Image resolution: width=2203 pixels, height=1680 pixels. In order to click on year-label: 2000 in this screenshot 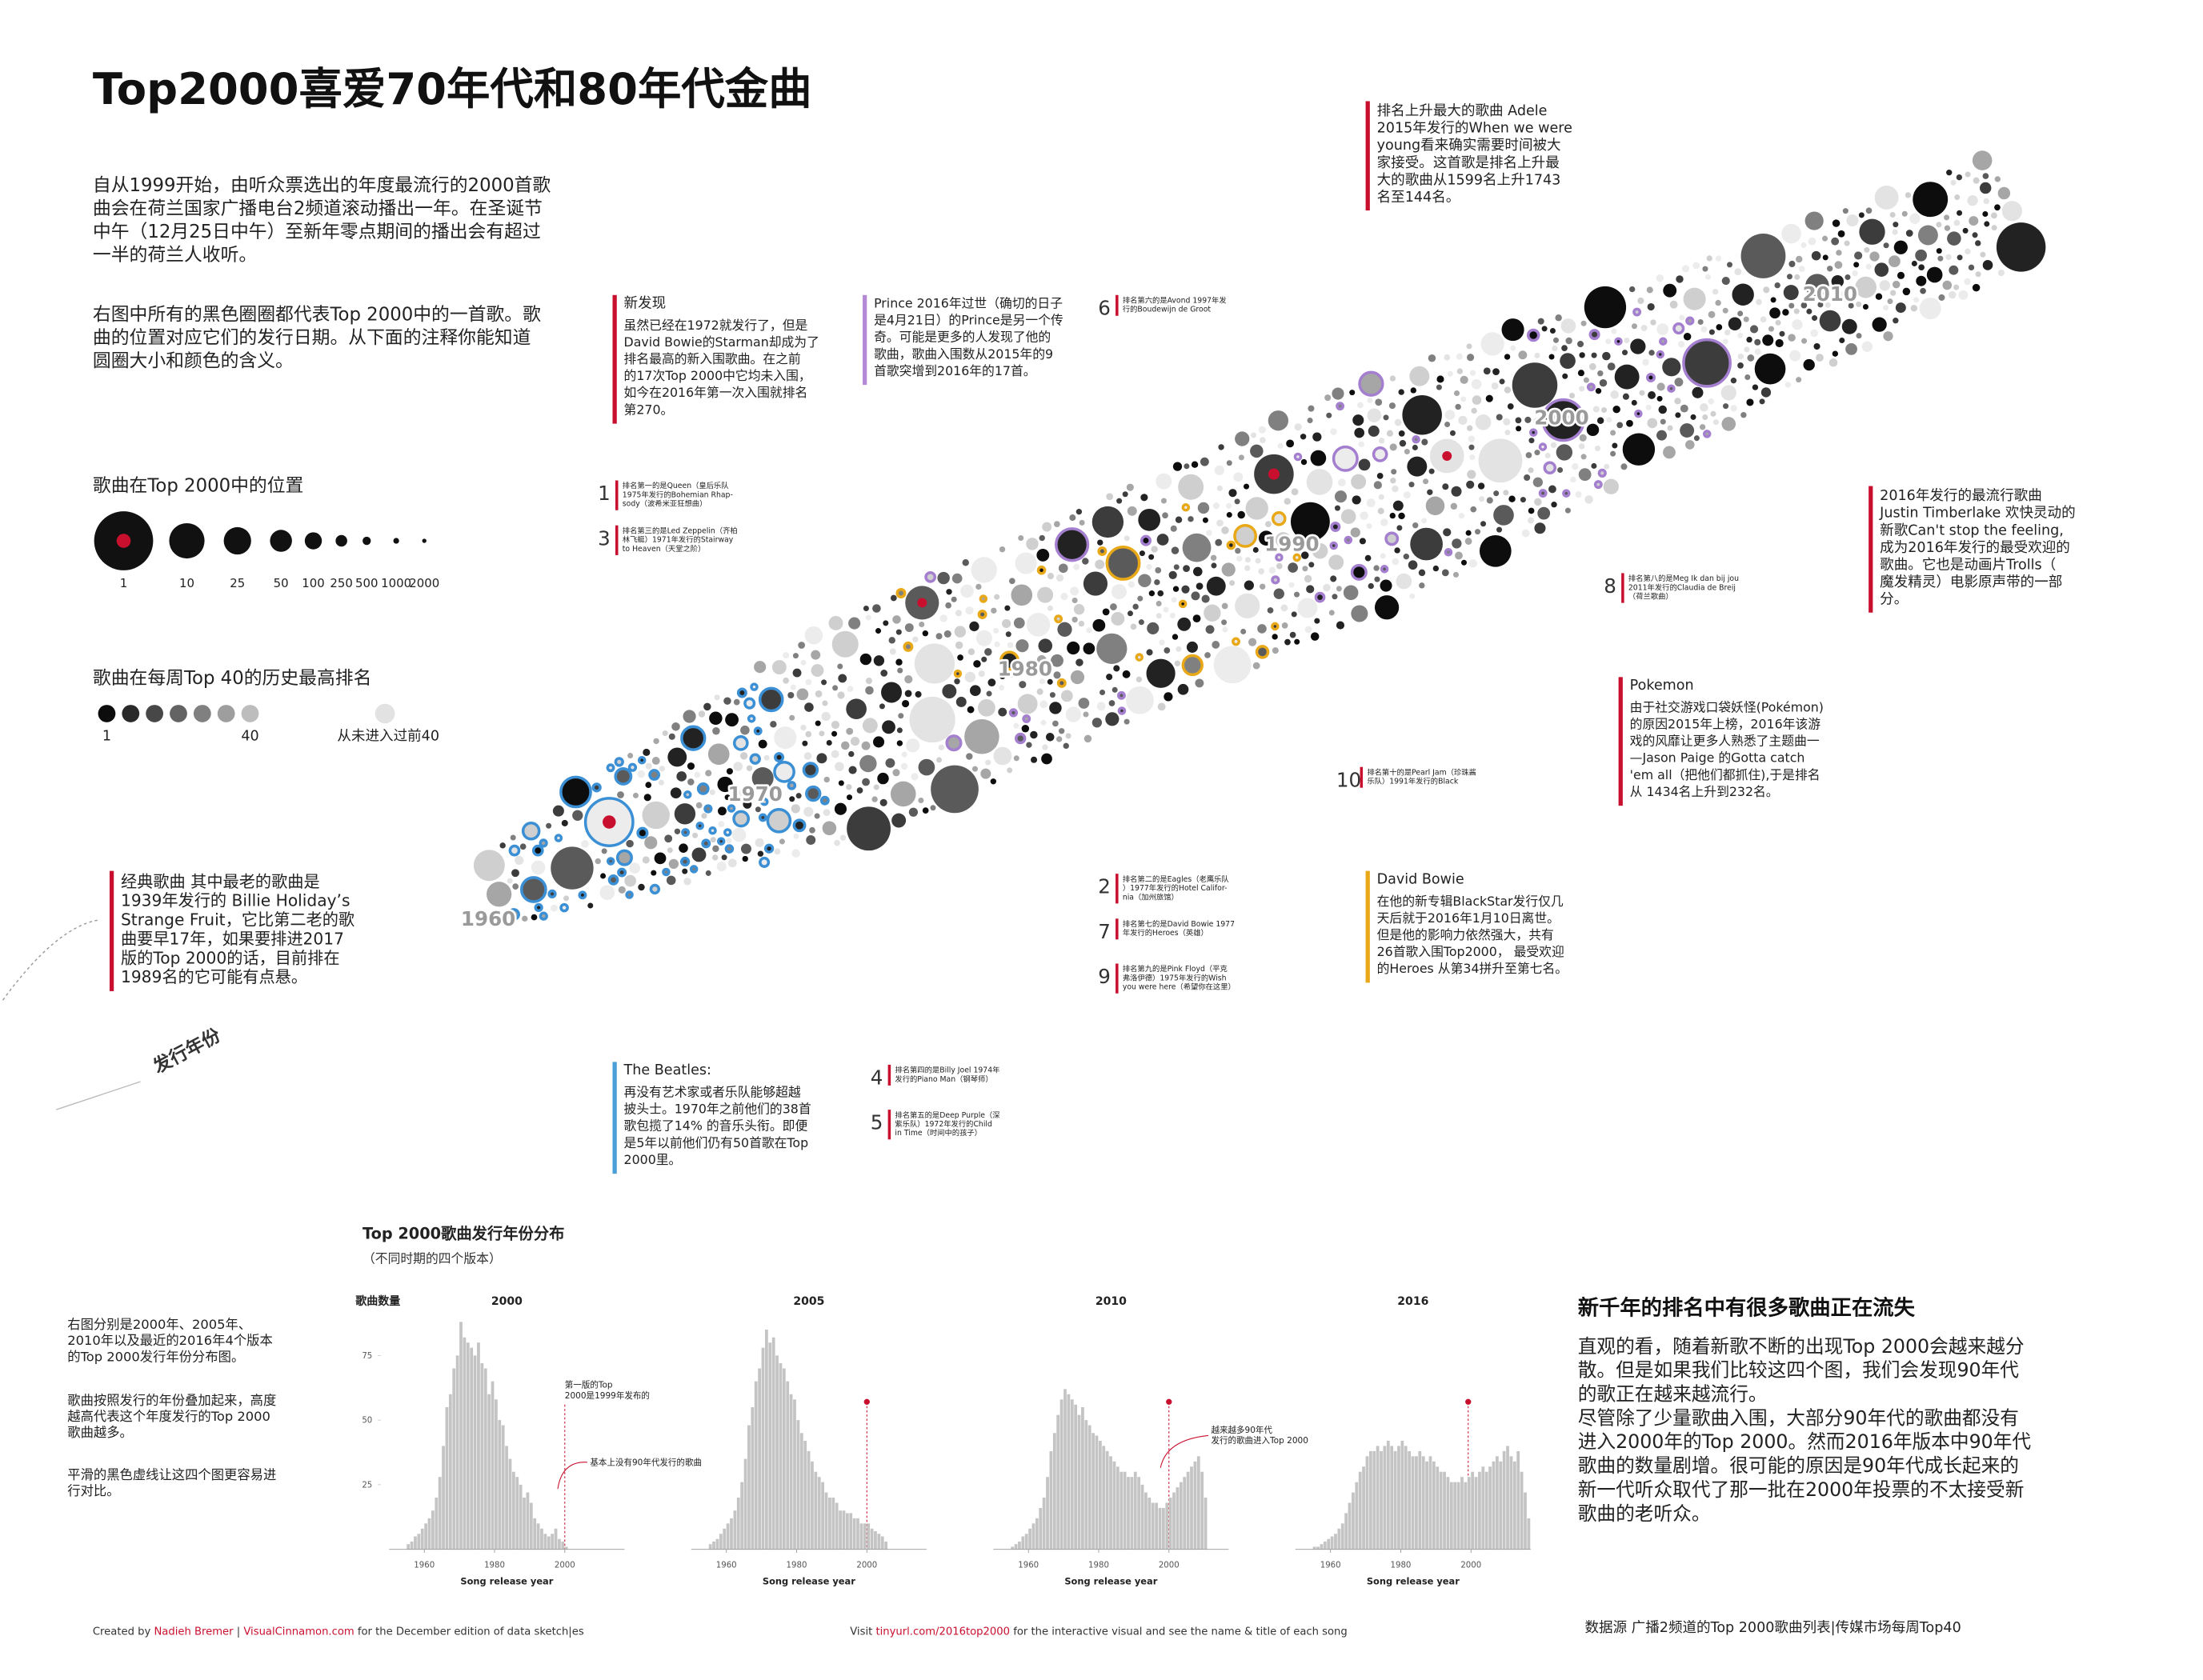, I will do `click(1561, 417)`.